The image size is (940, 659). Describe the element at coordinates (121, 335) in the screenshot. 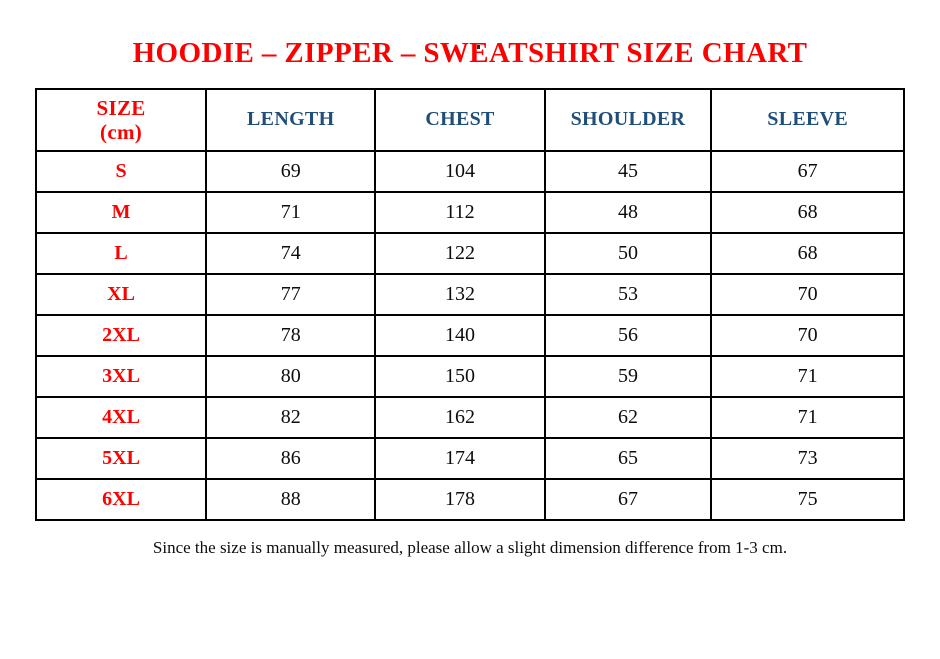

I see `size-cell: 2XL` at that location.